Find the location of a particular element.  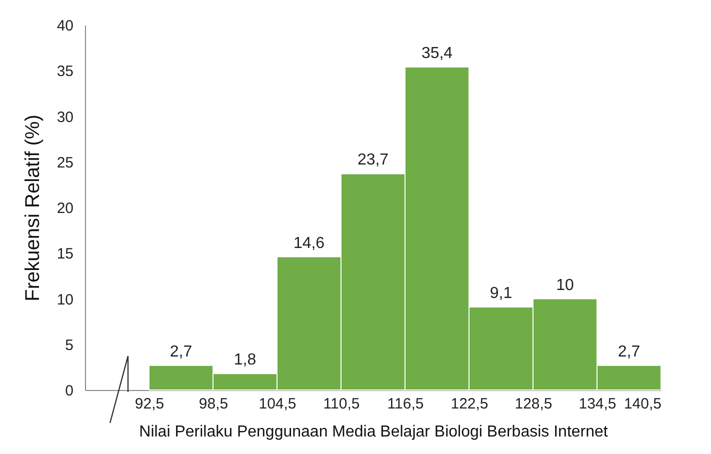

data-label: 23,7 is located at coordinates (373, 160).